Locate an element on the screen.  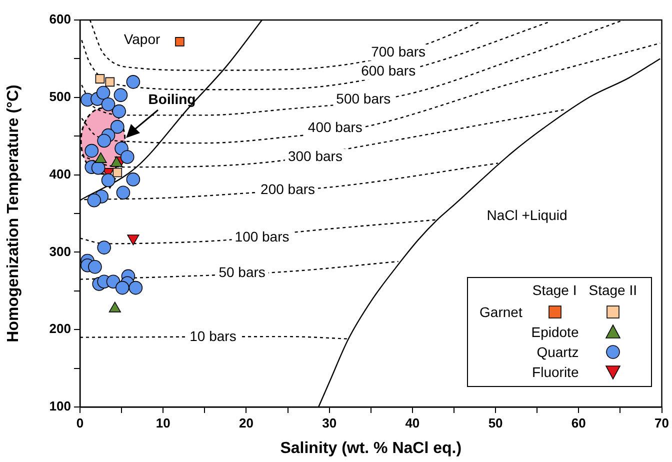
annotation: 400 bars is located at coordinates (335, 127).